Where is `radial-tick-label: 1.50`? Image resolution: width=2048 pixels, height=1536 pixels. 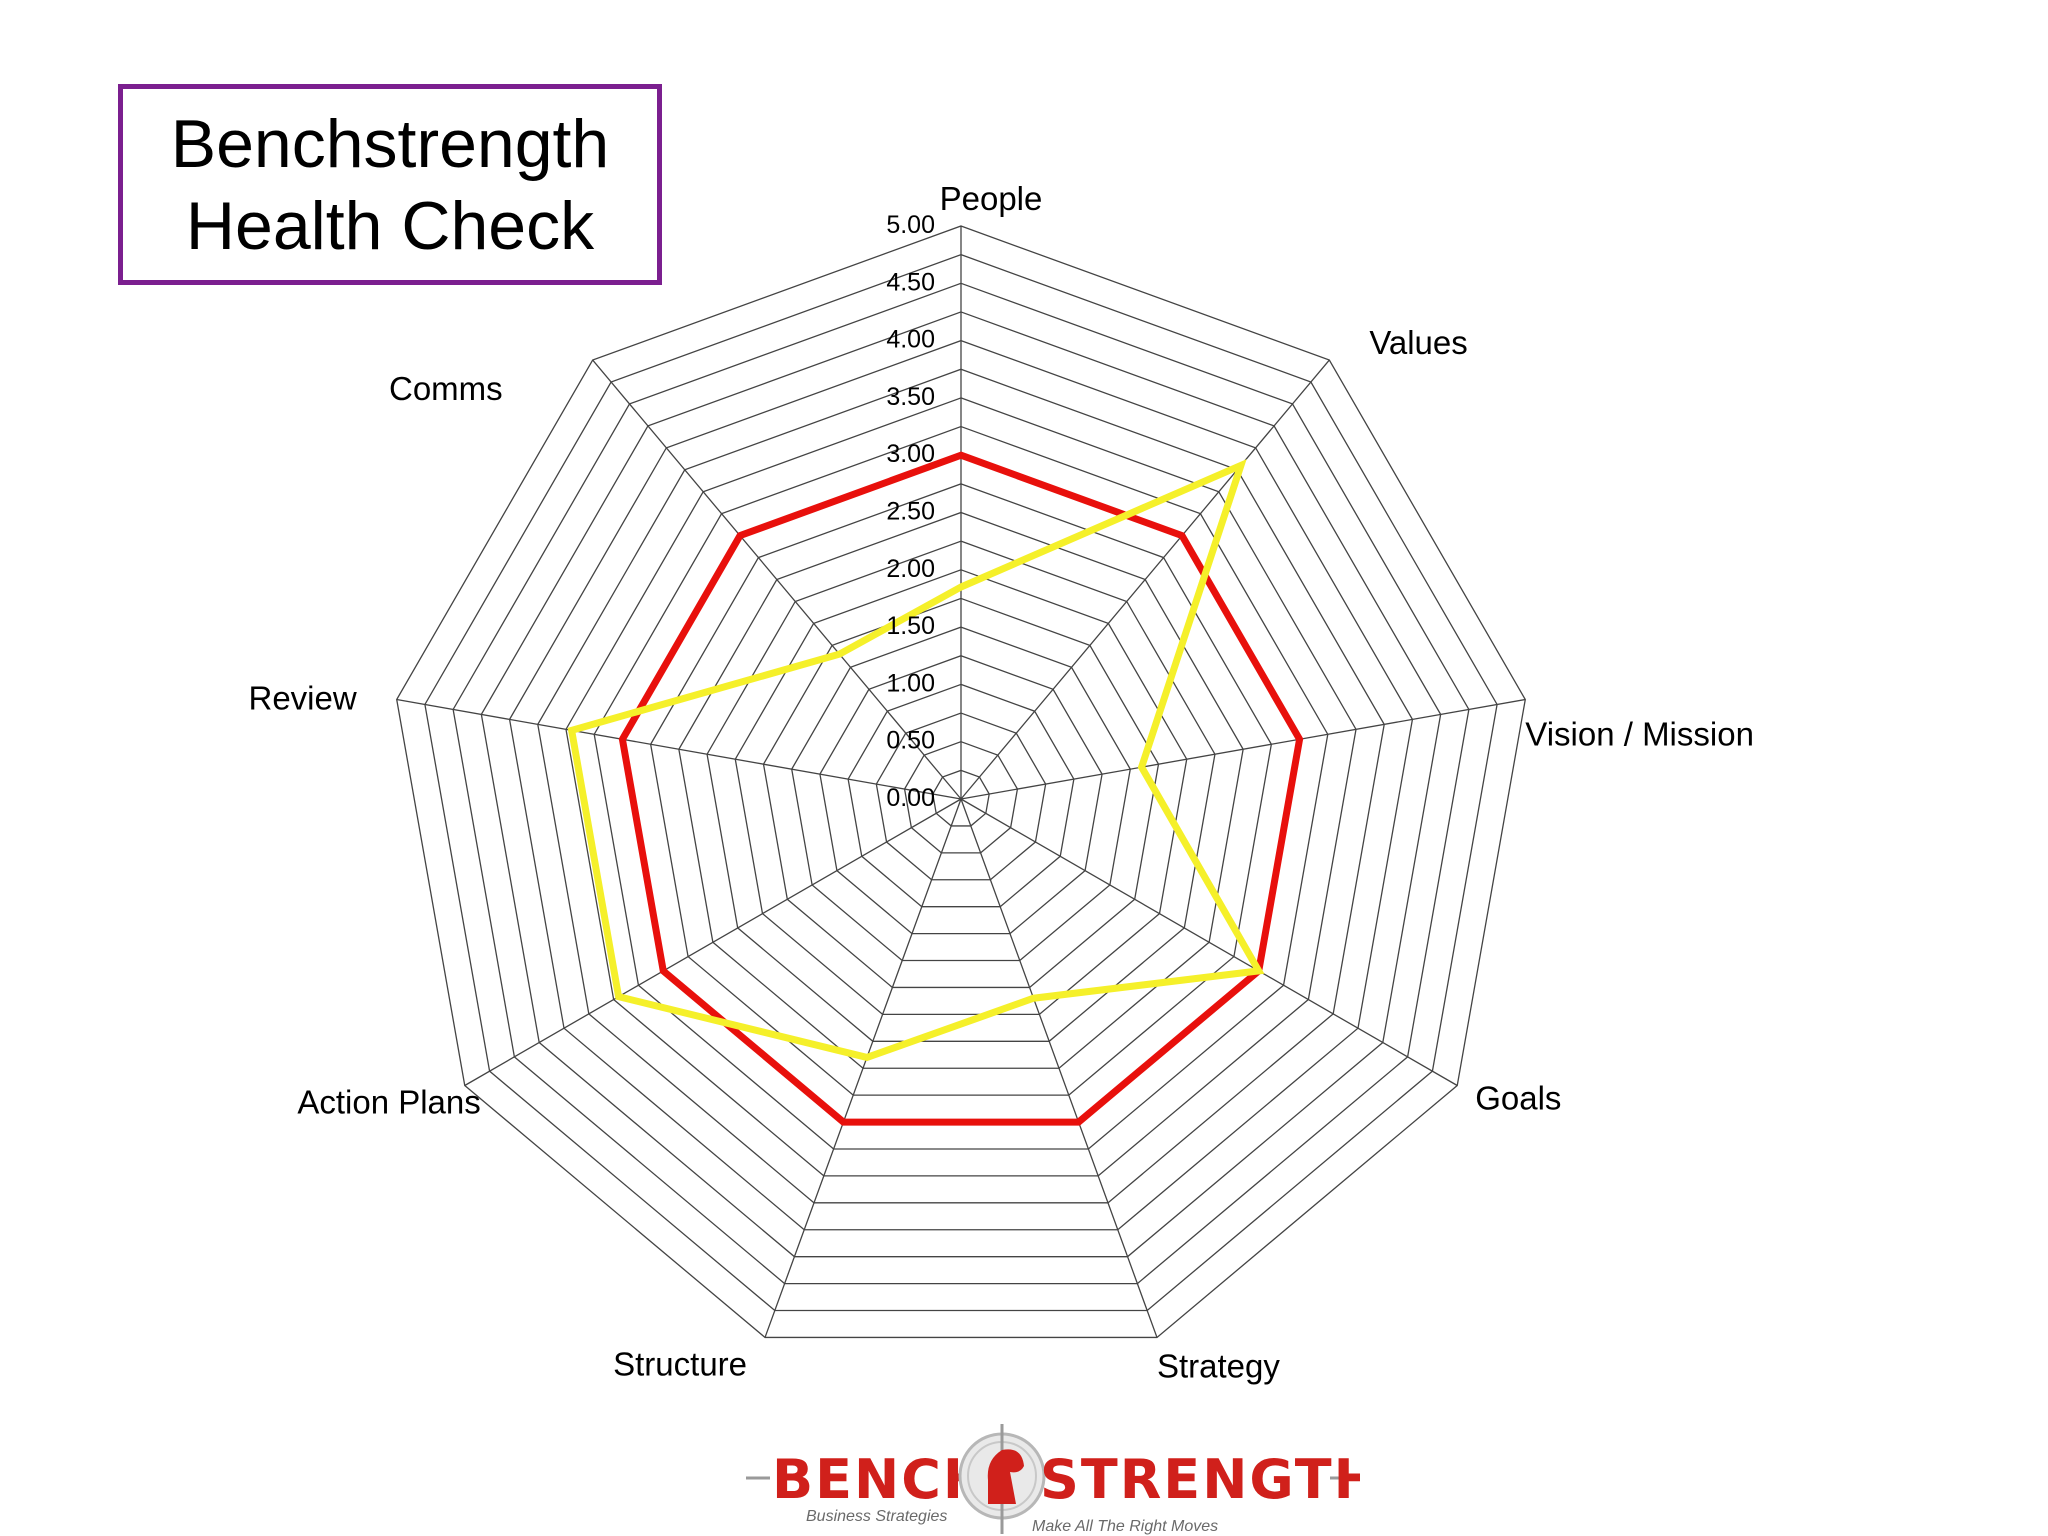 radial-tick-label: 1.50 is located at coordinates (910, 626).